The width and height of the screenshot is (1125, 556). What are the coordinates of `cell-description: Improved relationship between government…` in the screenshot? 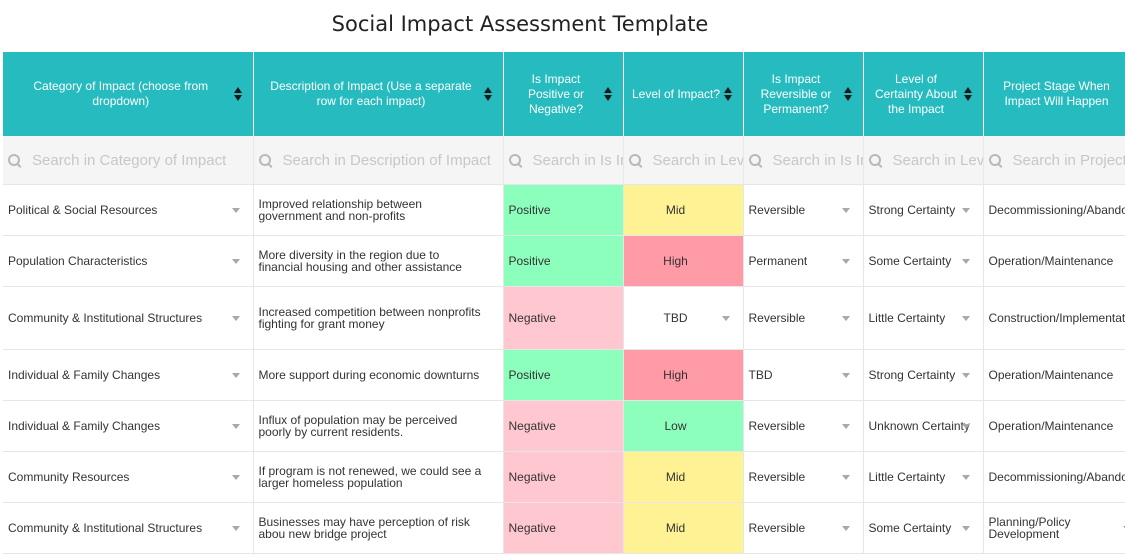 It's located at (378, 210).